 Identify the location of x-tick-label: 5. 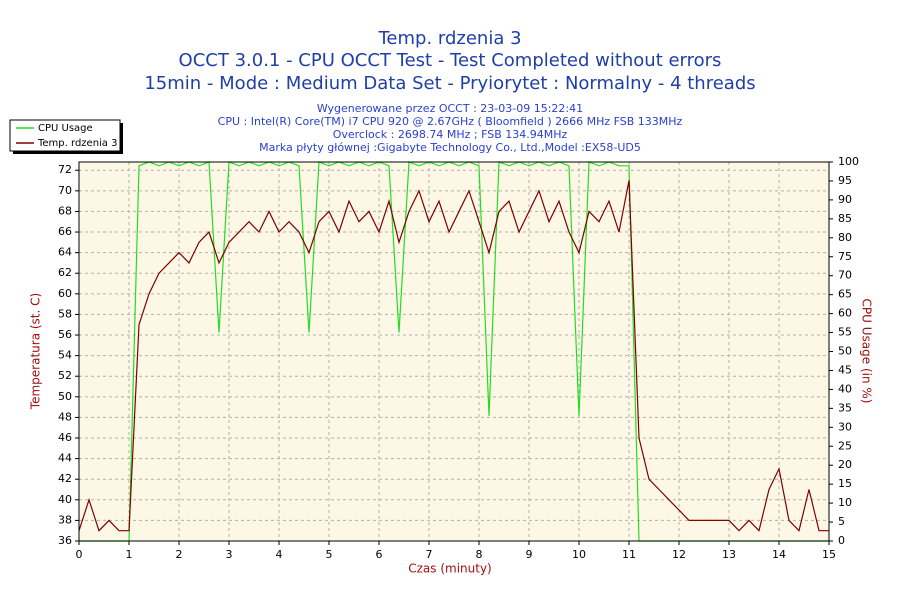
(329, 554).